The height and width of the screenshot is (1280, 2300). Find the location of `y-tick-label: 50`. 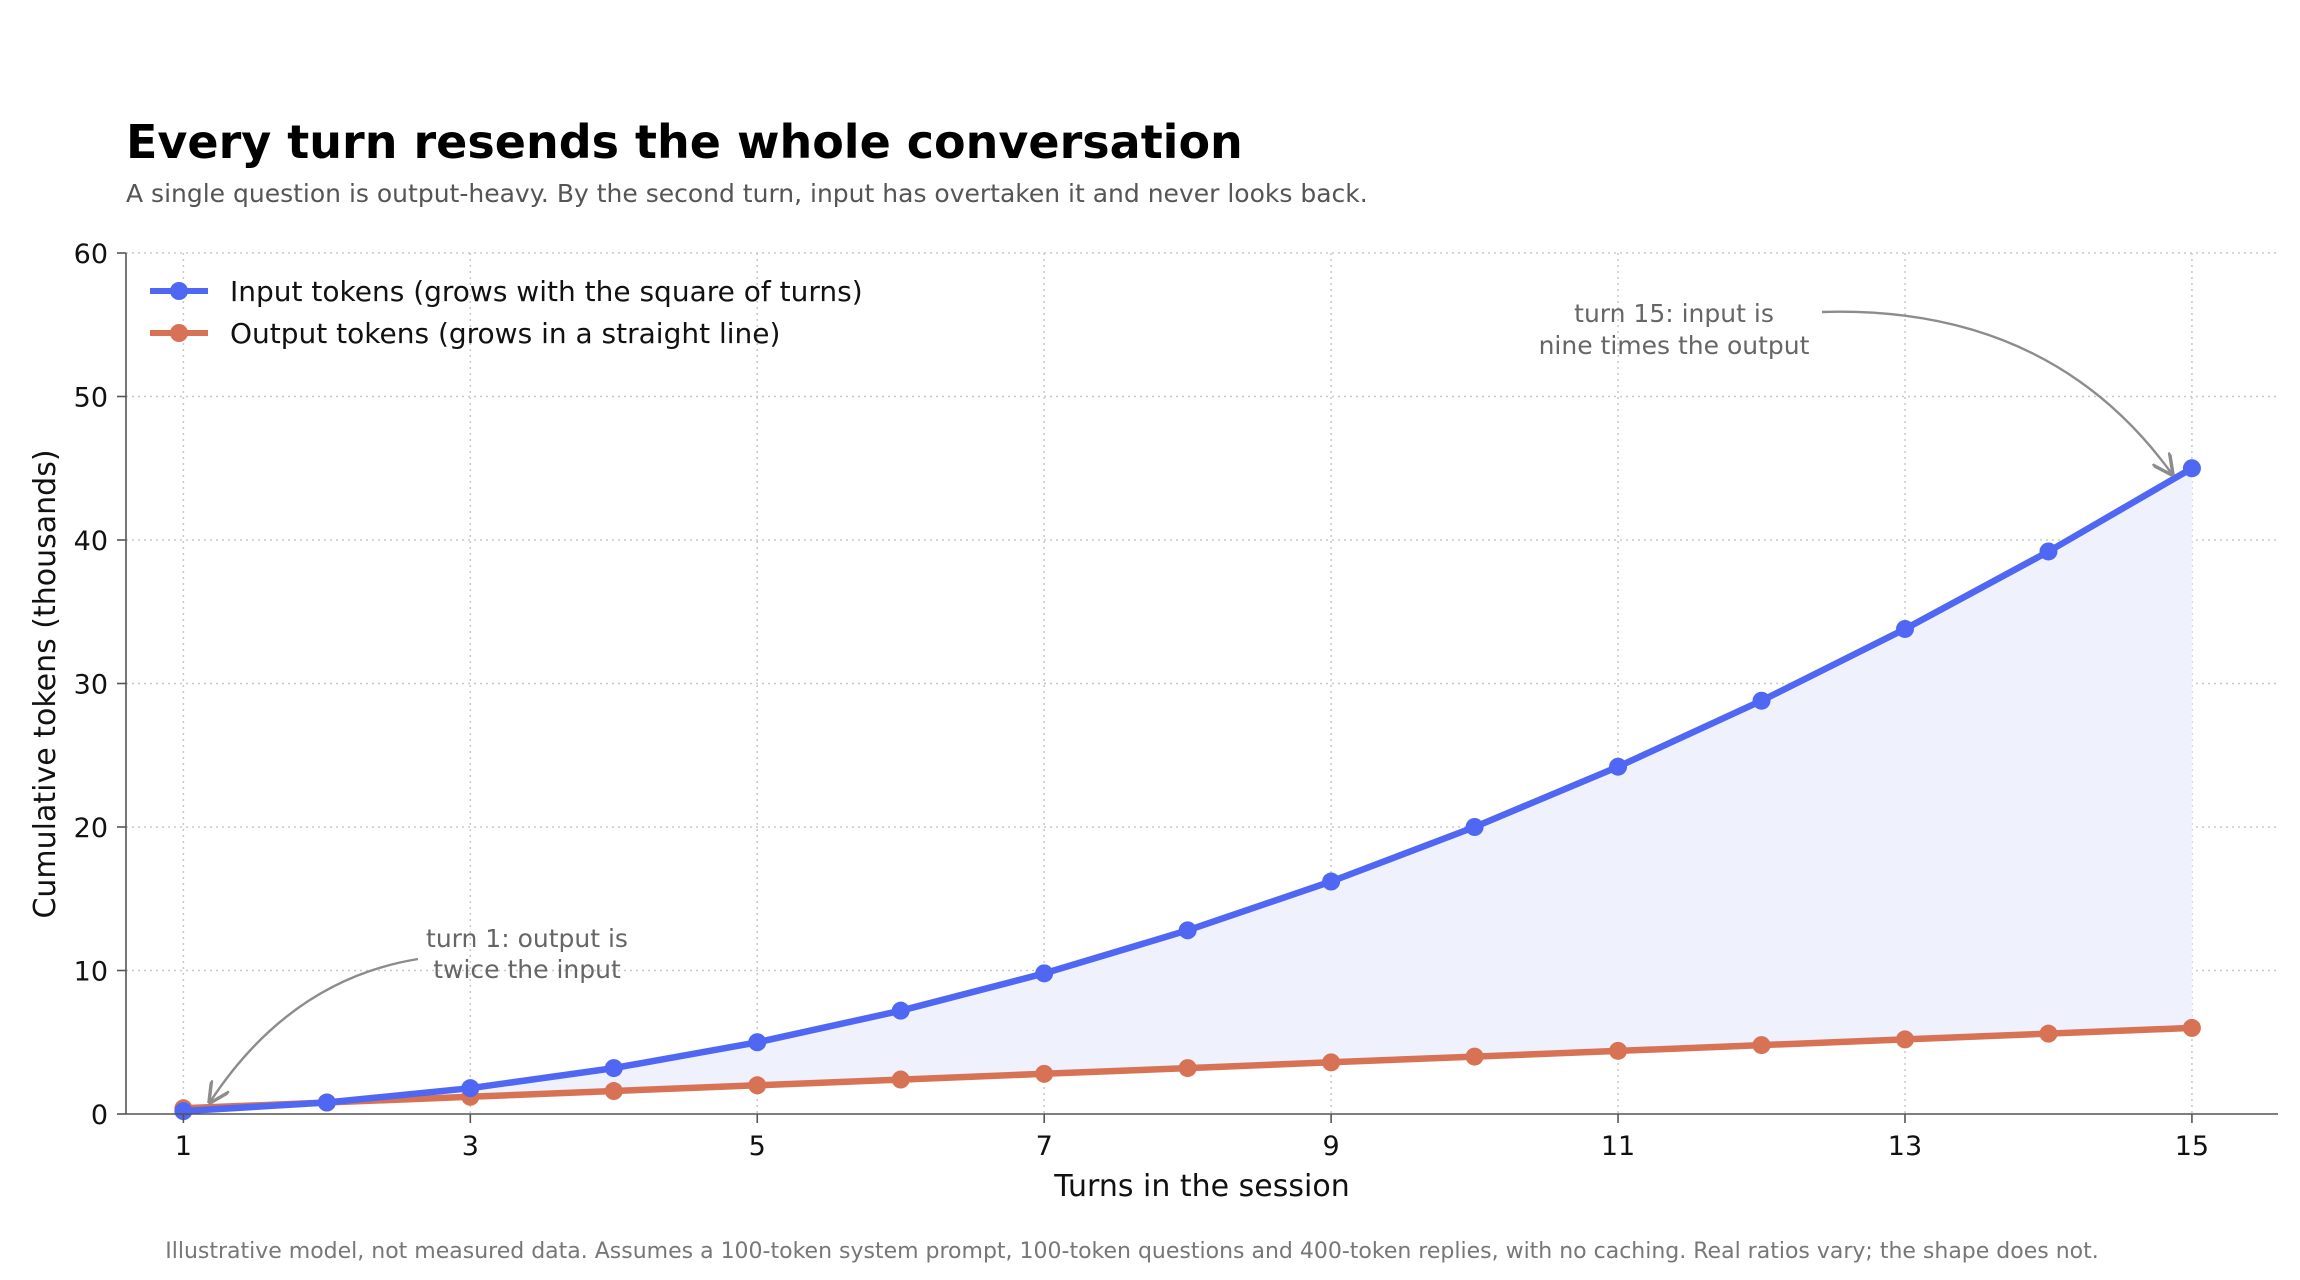

y-tick-label: 50 is located at coordinates (91, 398).